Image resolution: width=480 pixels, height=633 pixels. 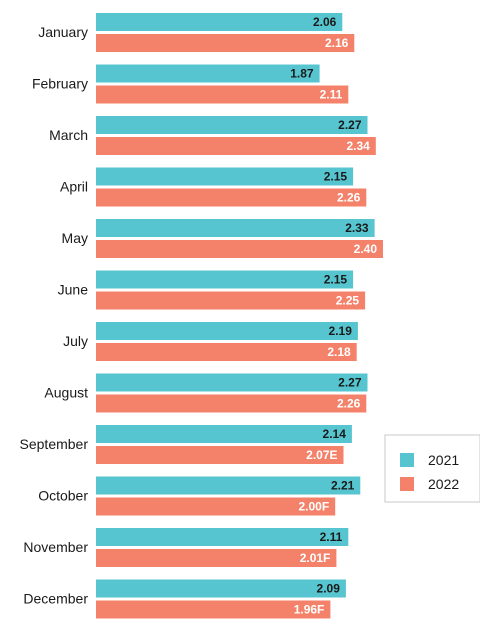 What do you see at coordinates (348, 301) in the screenshot?
I see `data-label-2022: 2.25` at bounding box center [348, 301].